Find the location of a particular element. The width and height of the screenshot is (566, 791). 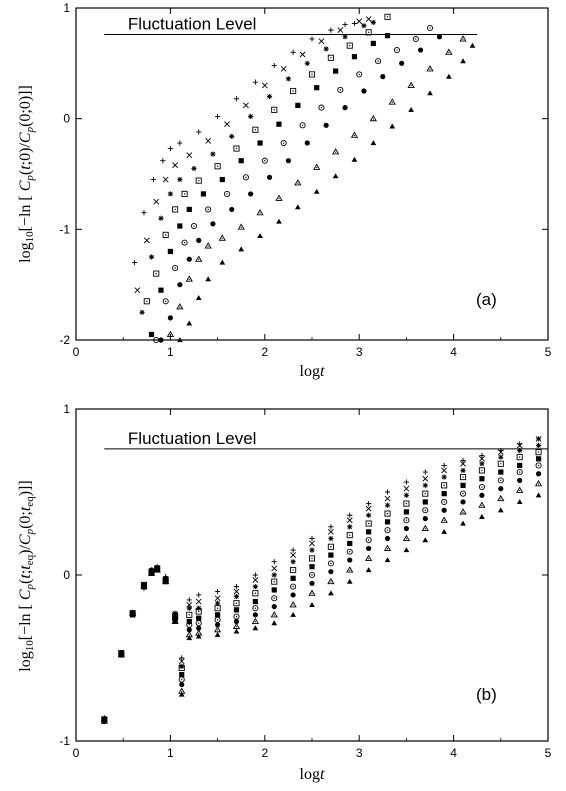

x-tick-label: 3 is located at coordinates (359, 352).